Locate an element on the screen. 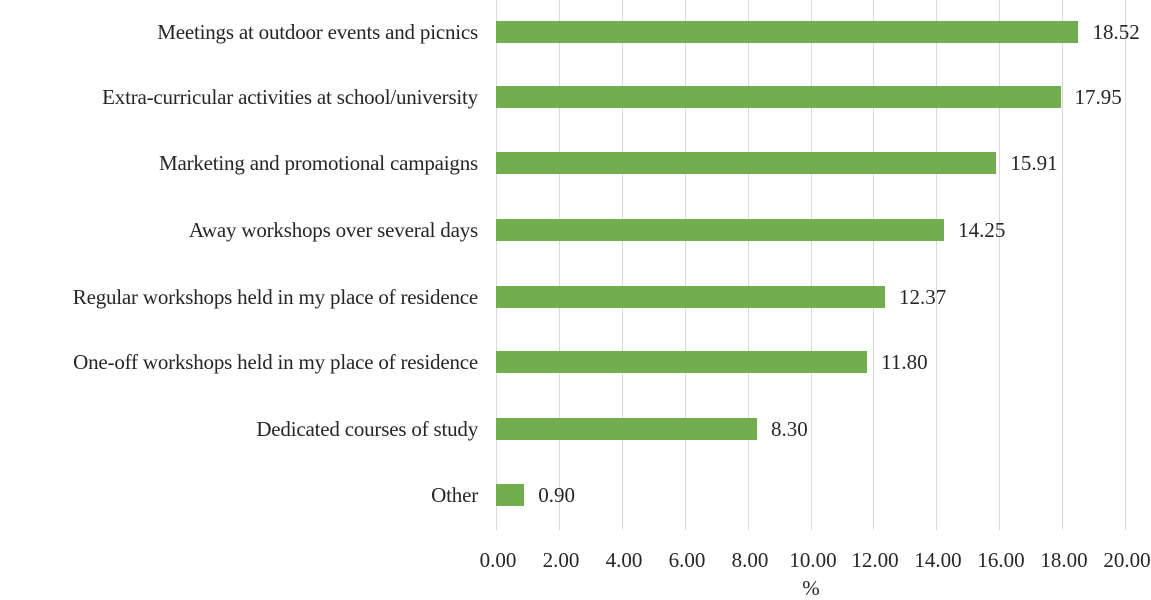 This screenshot has height=600, width=1151. value-label: 8.30 is located at coordinates (789, 429).